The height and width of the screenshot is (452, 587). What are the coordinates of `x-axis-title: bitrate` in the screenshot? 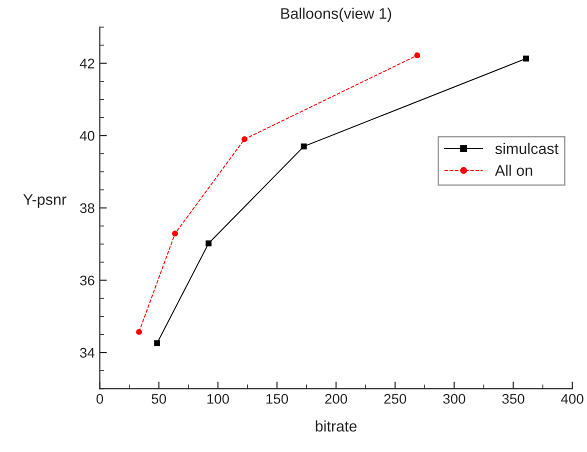 It's located at (336, 426).